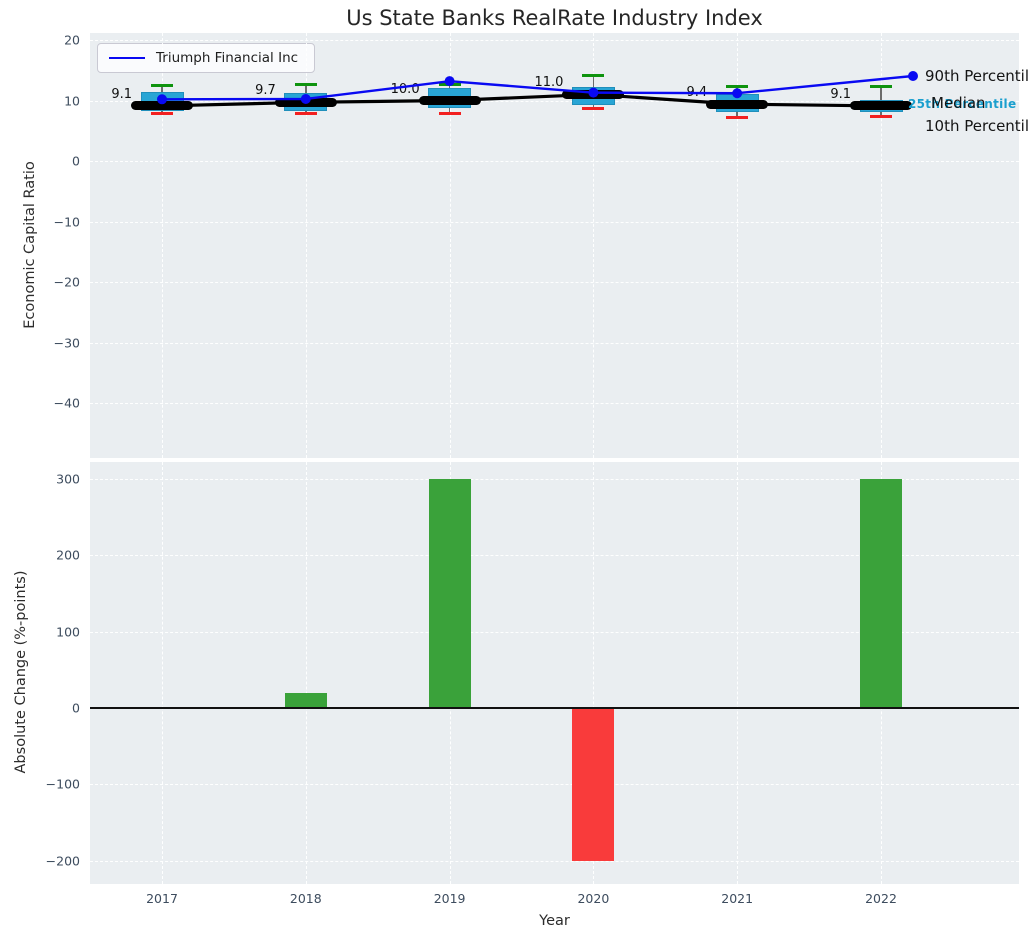 The width and height of the screenshot is (1029, 942). I want to click on y-tick-label: −40, so click(66, 403).